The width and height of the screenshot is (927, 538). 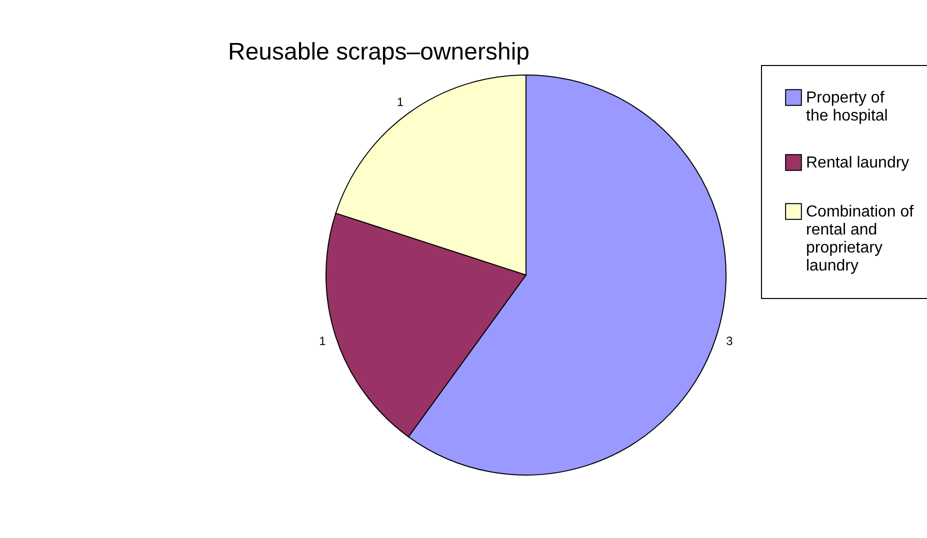 I want to click on legend-label: Property of the hospital, so click(x=847, y=107).